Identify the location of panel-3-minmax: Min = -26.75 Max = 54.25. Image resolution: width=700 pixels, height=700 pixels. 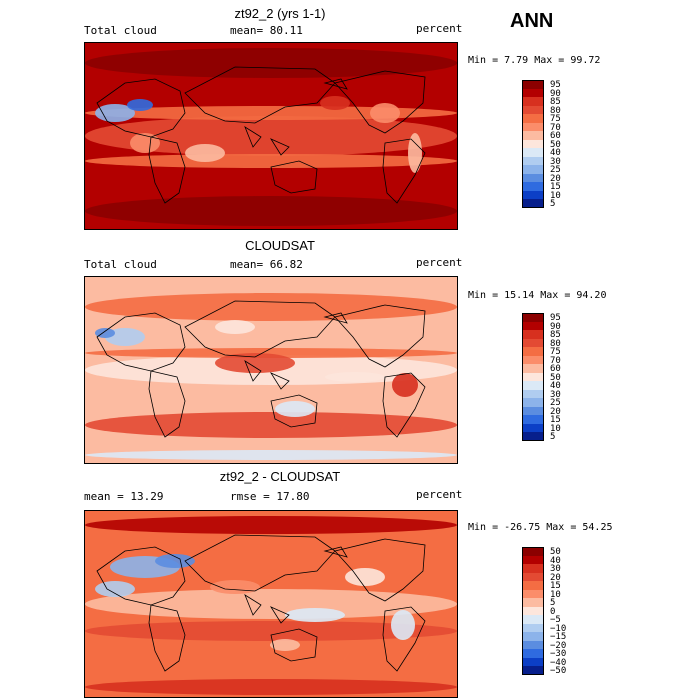
(540, 527).